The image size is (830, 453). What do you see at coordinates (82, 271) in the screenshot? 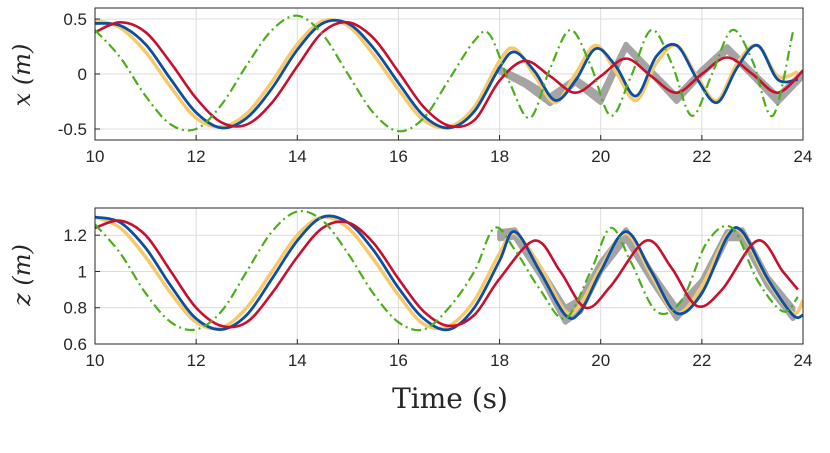
I see `y-tick-label: 1` at bounding box center [82, 271].